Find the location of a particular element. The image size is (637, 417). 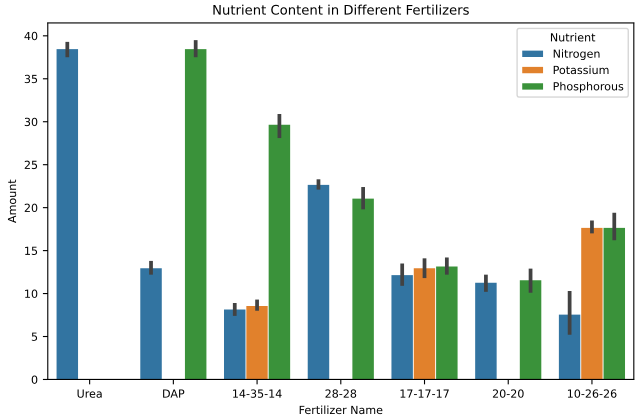

x-tick-label: DAP is located at coordinates (173, 394).